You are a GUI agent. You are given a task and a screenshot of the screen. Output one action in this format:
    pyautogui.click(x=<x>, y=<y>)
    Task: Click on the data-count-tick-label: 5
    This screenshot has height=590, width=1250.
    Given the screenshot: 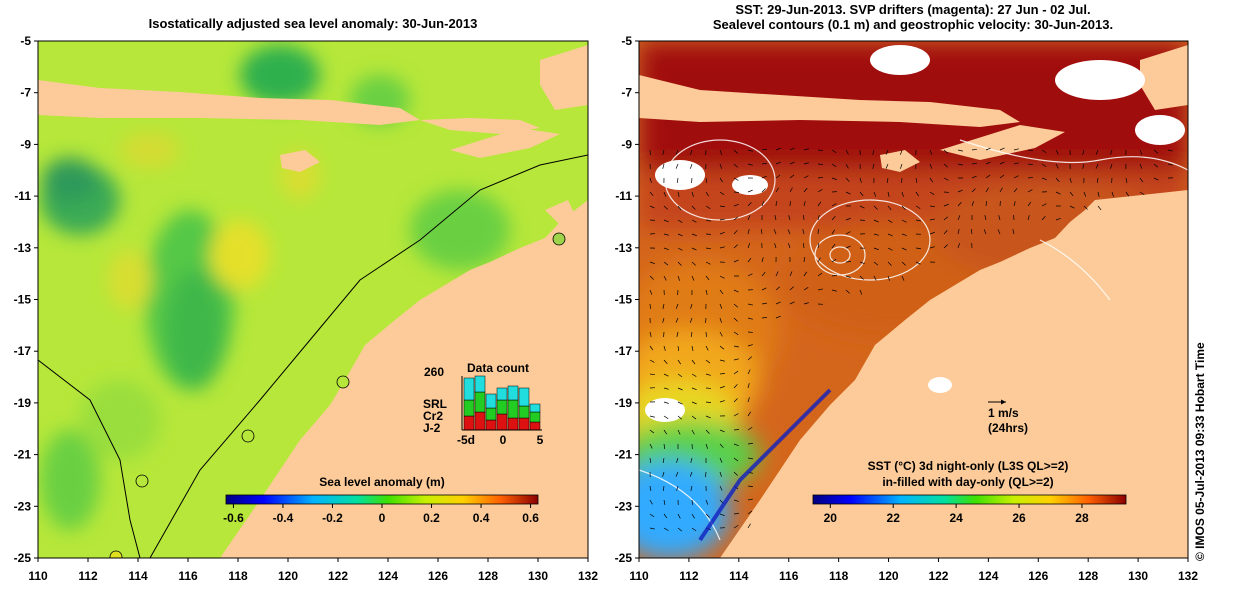 What is the action you would take?
    pyautogui.click(x=540, y=440)
    